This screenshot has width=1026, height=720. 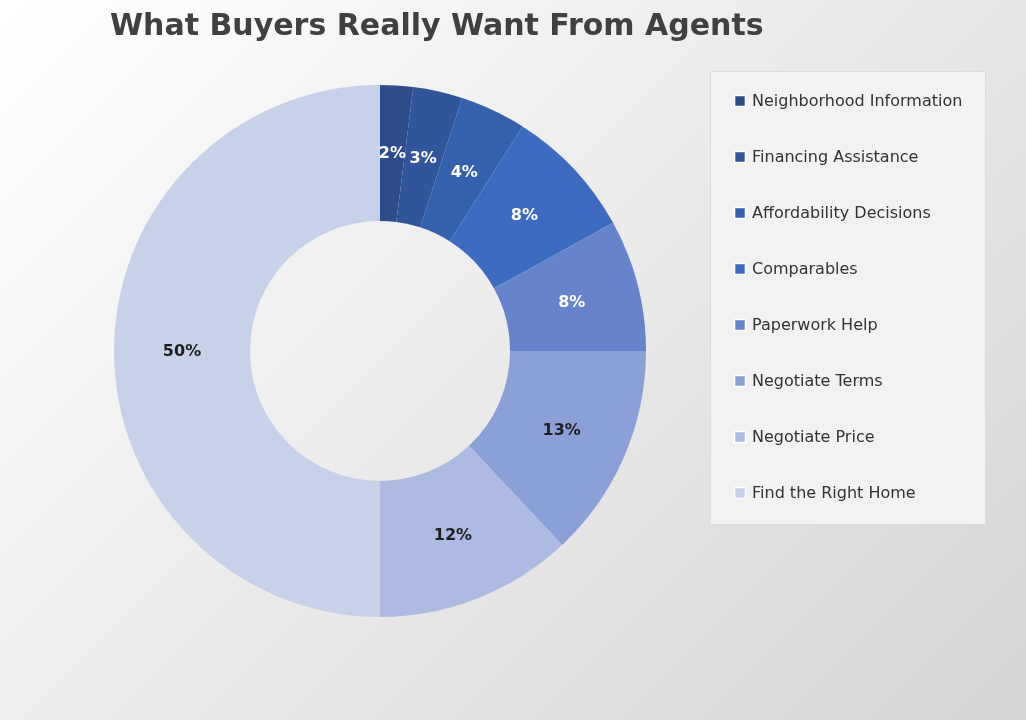 What do you see at coordinates (464, 171) in the screenshot?
I see `data-label: 4%` at bounding box center [464, 171].